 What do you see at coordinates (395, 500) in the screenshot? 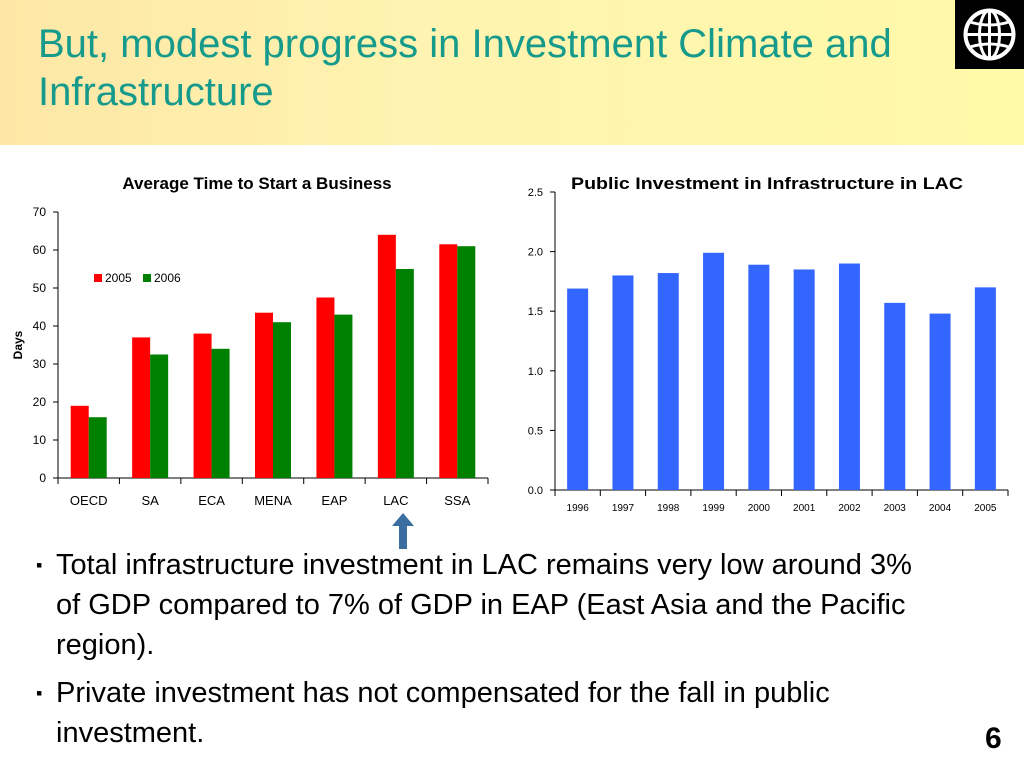
I see `x-tick-label: LAC` at bounding box center [395, 500].